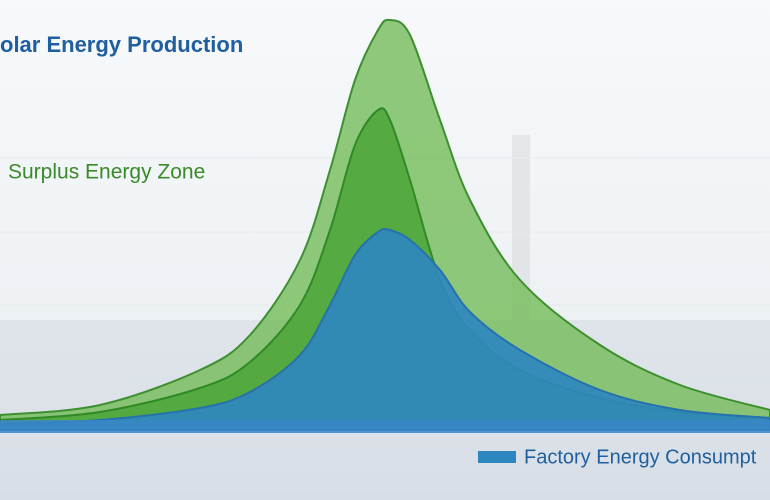 The image size is (770, 500). I want to click on series-label: Surplus Energy Zone, so click(106, 172).